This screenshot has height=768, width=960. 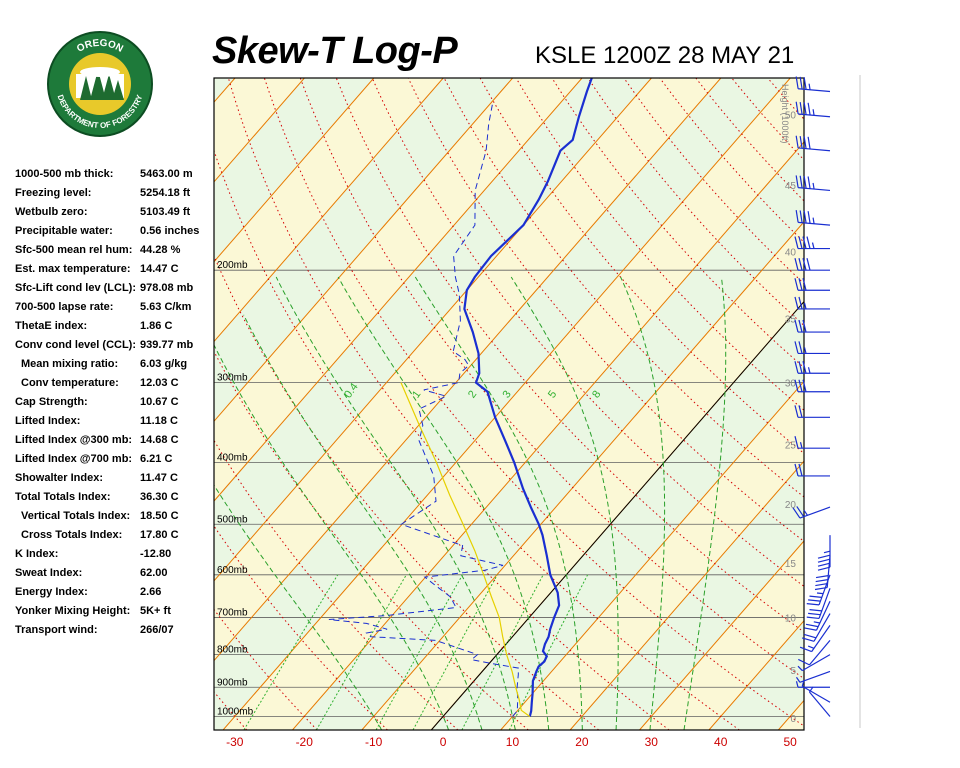 I want to click on index-value: 5103.49 ft, so click(x=165, y=212).